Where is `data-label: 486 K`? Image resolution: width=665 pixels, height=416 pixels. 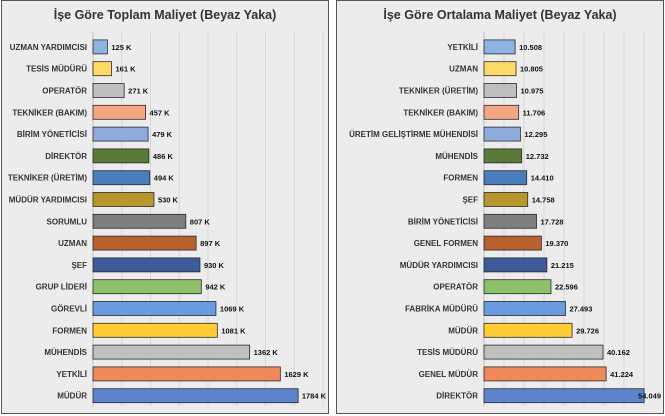 data-label: 486 K is located at coordinates (163, 156).